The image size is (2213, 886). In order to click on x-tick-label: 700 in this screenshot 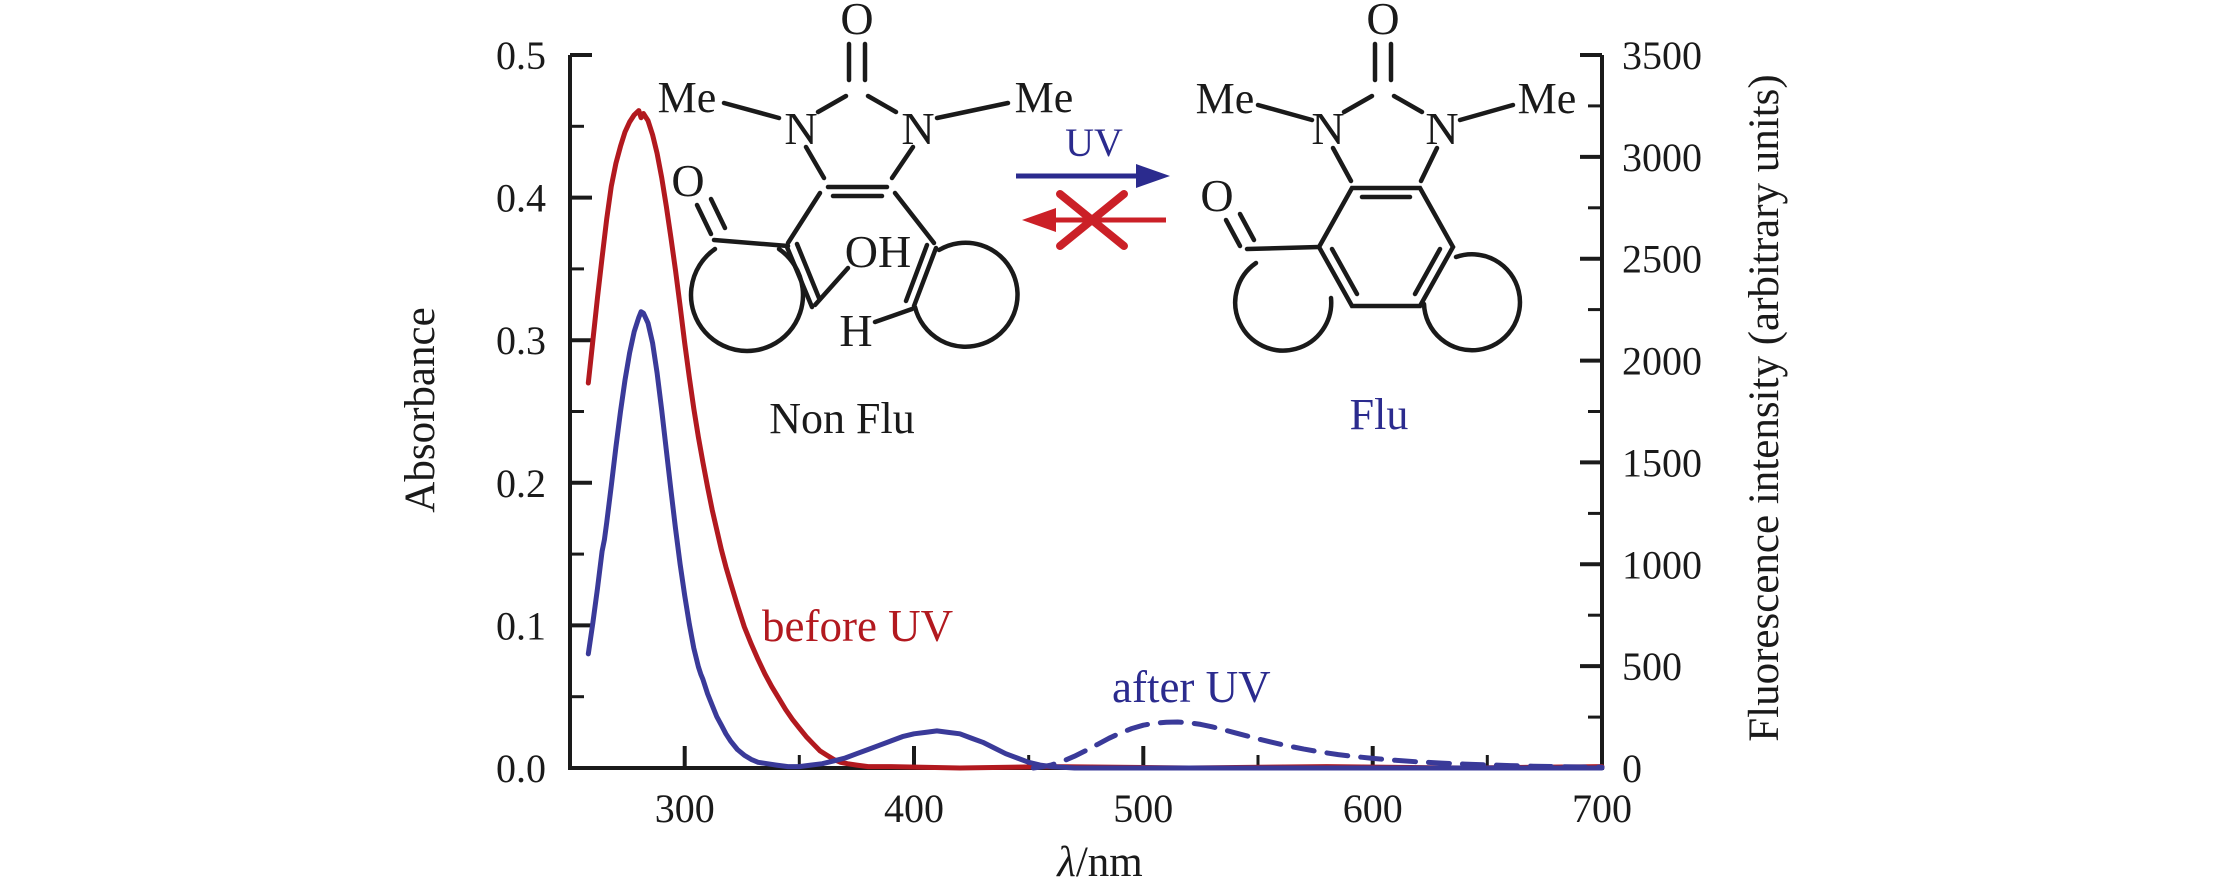, I will do `click(1602, 808)`.